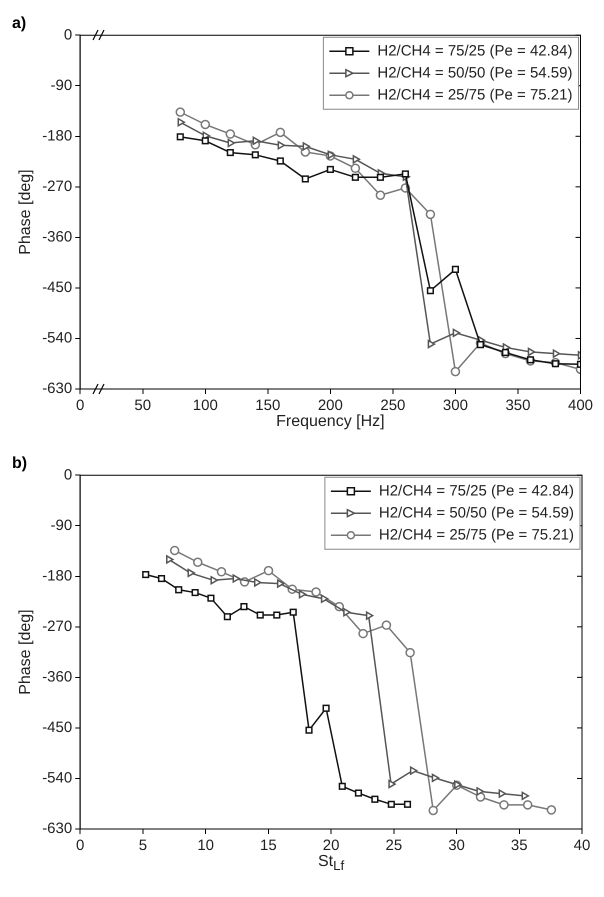 The width and height of the screenshot is (604, 897). Describe the element at coordinates (517, 405) in the screenshot. I see `x-tick-label: 350` at that location.